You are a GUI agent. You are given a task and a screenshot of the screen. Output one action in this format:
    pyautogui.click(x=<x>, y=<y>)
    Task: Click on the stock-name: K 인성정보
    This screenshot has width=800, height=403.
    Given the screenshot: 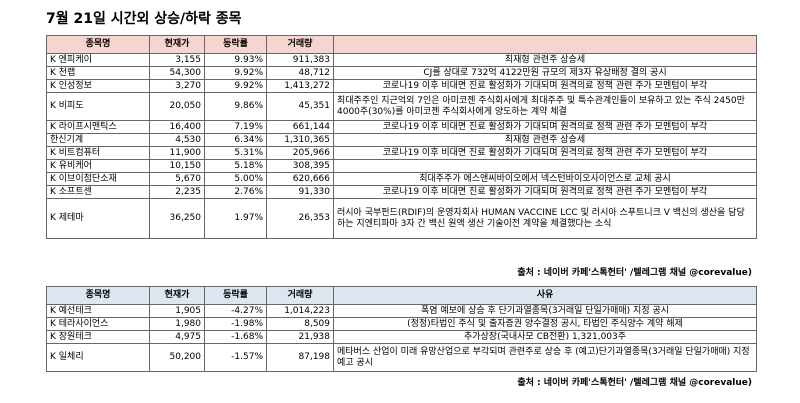 What is the action you would take?
    pyautogui.click(x=98, y=86)
    